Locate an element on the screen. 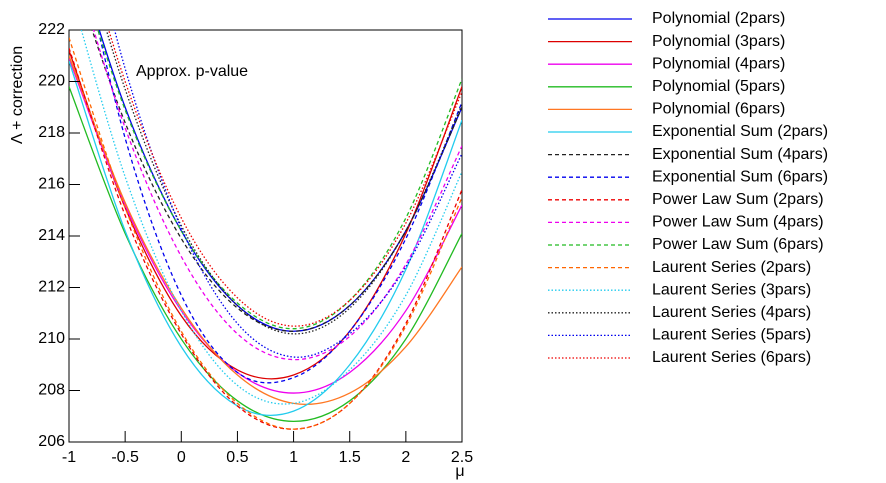  legend-label: Exponential Sum (6pars) is located at coordinates (740, 176).